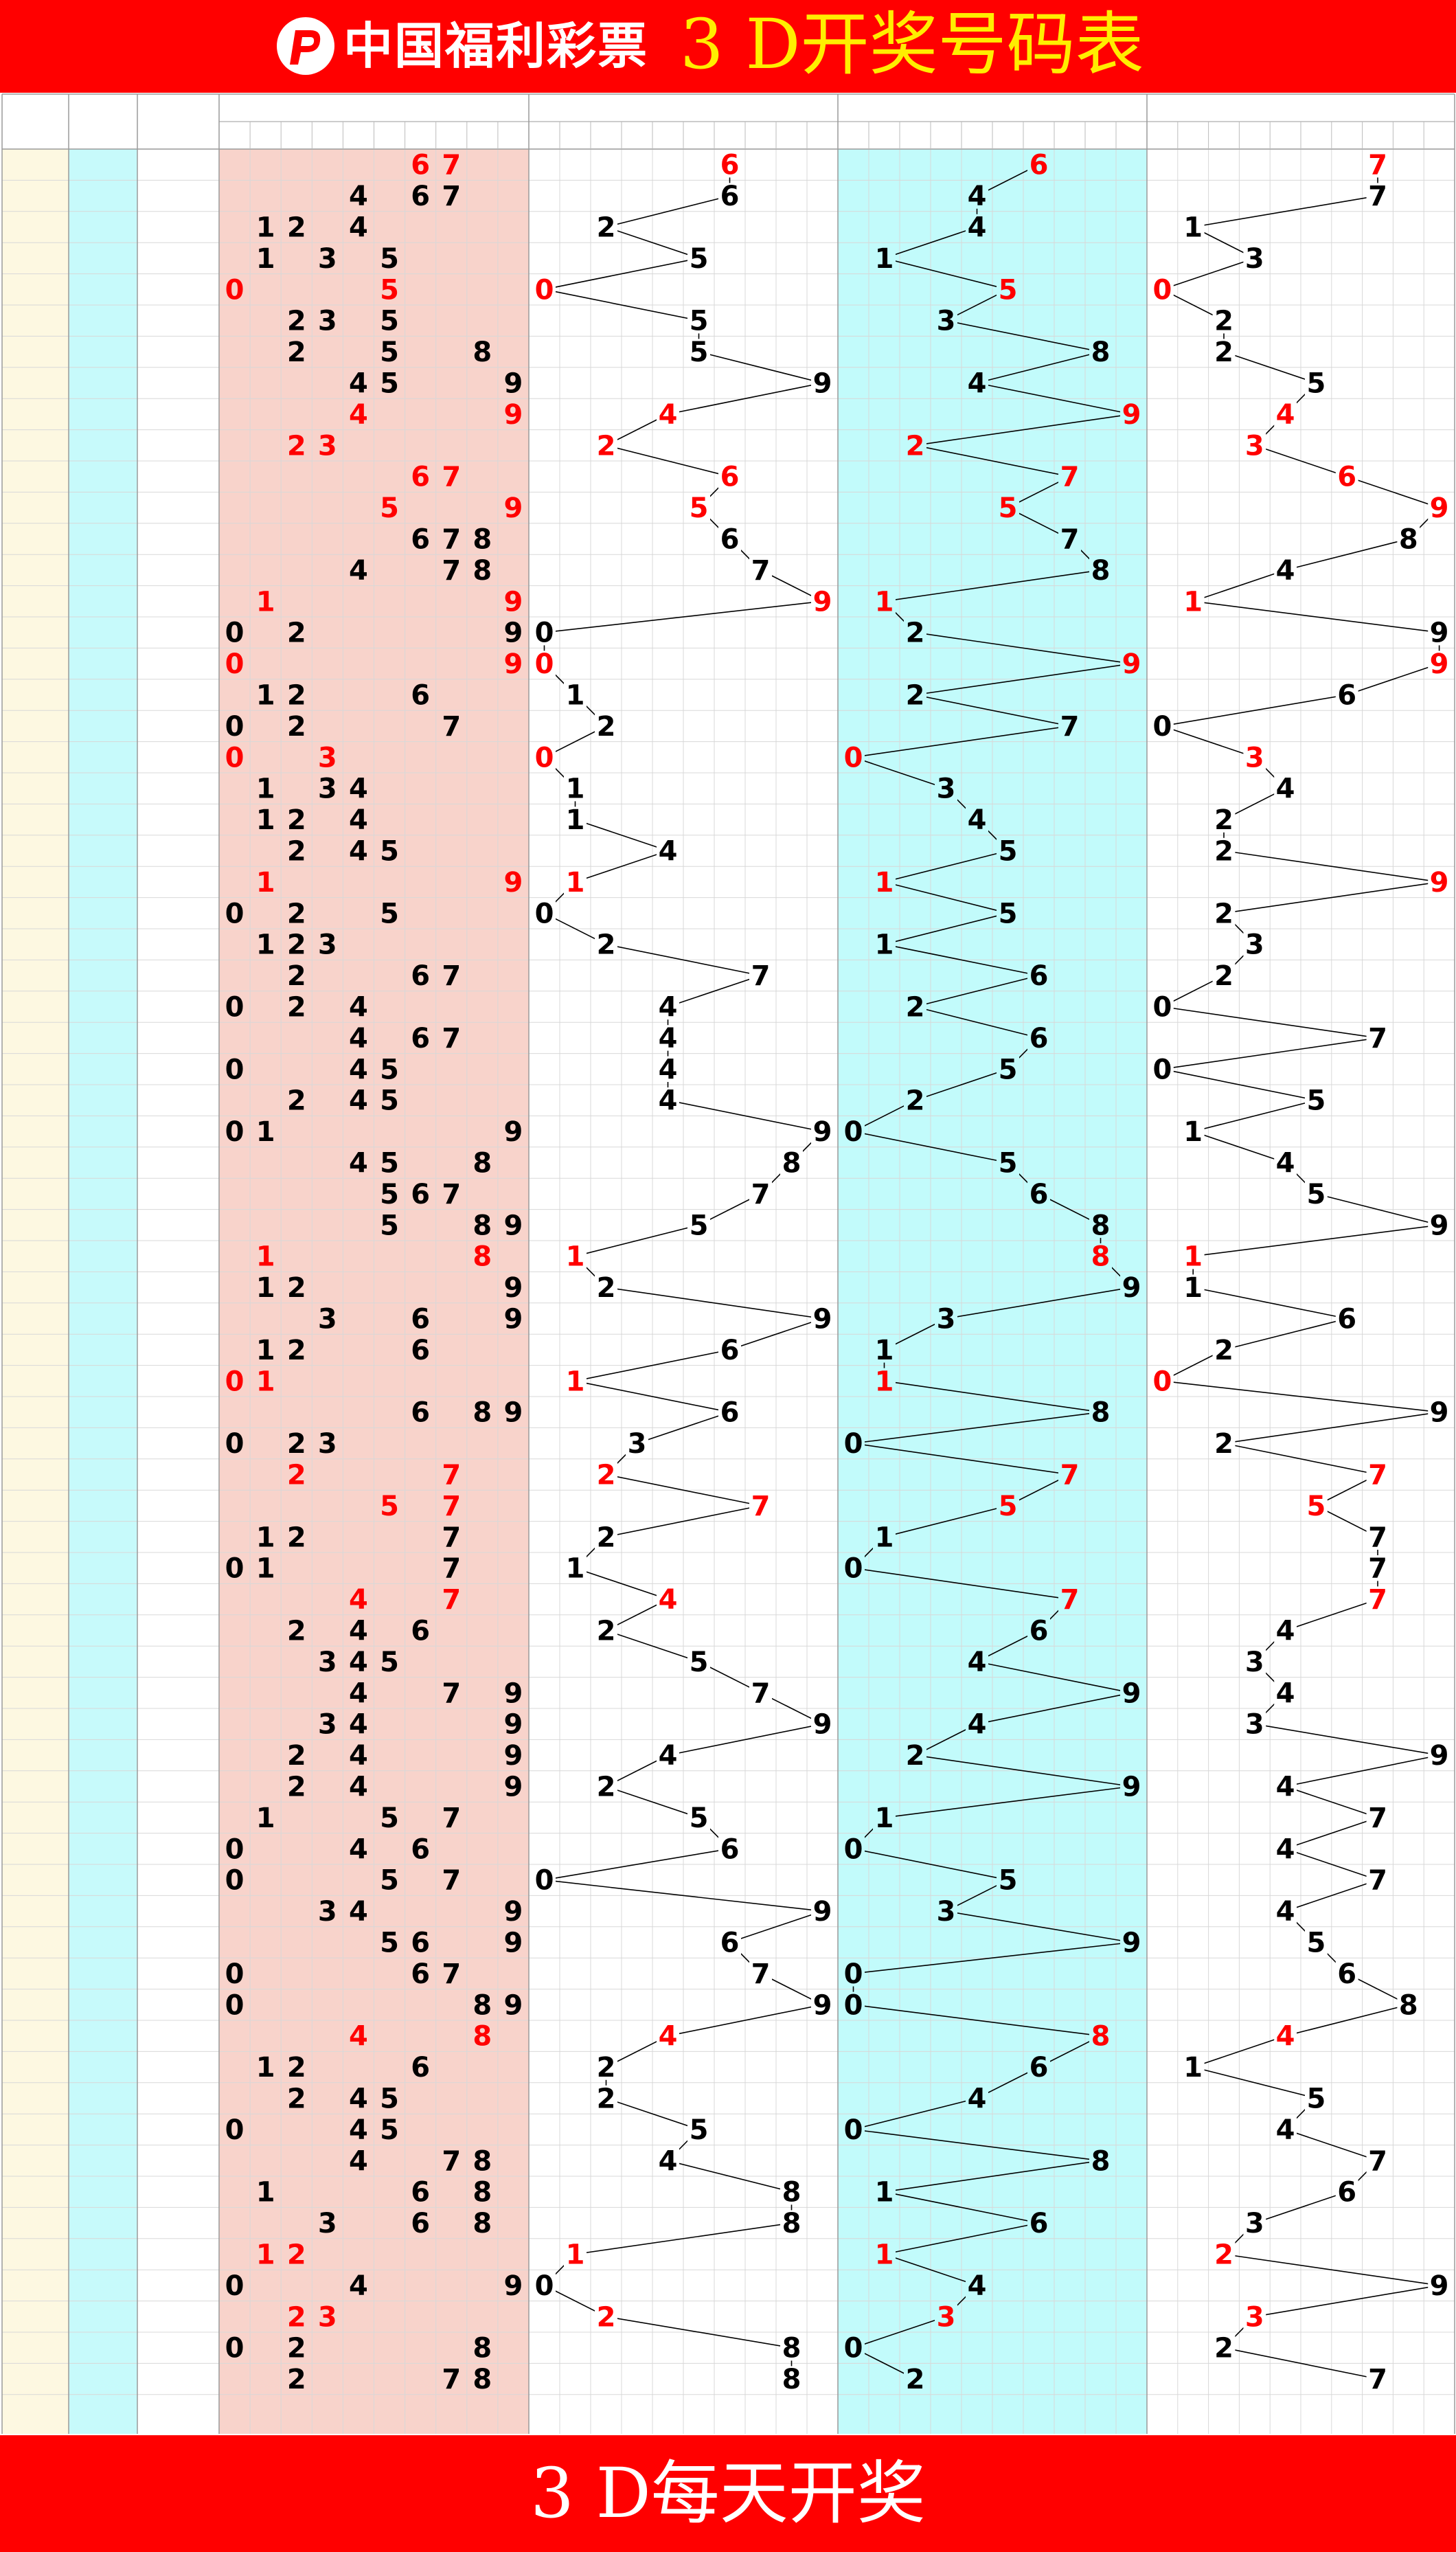  What do you see at coordinates (1162, 1008) in the screenshot?
I see `units-digit: 0` at bounding box center [1162, 1008].